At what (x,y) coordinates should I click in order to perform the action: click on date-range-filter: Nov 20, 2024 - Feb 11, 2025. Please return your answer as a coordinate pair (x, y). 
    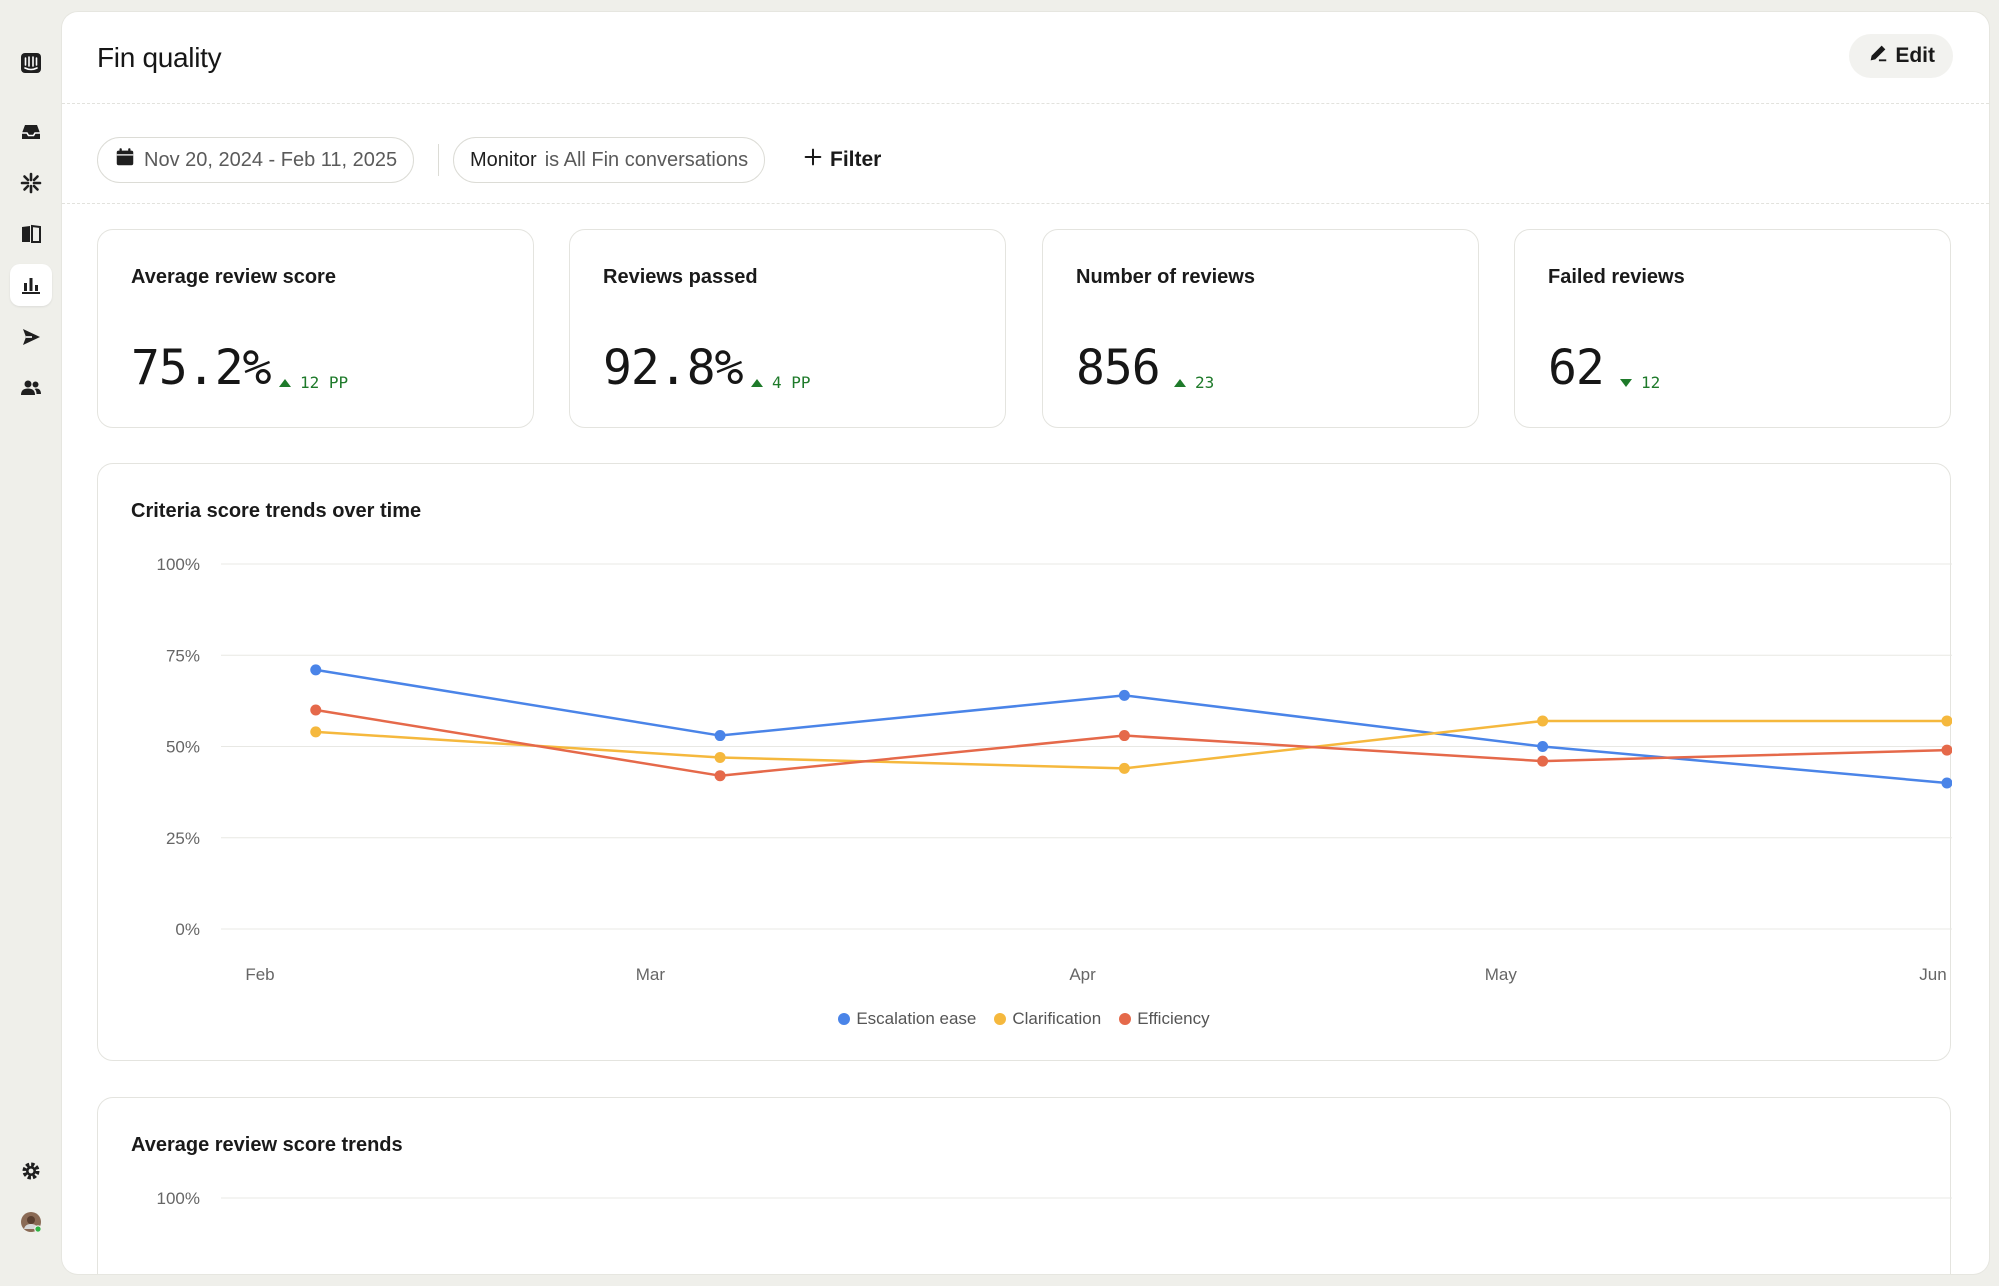
    Looking at the image, I should click on (256, 160).